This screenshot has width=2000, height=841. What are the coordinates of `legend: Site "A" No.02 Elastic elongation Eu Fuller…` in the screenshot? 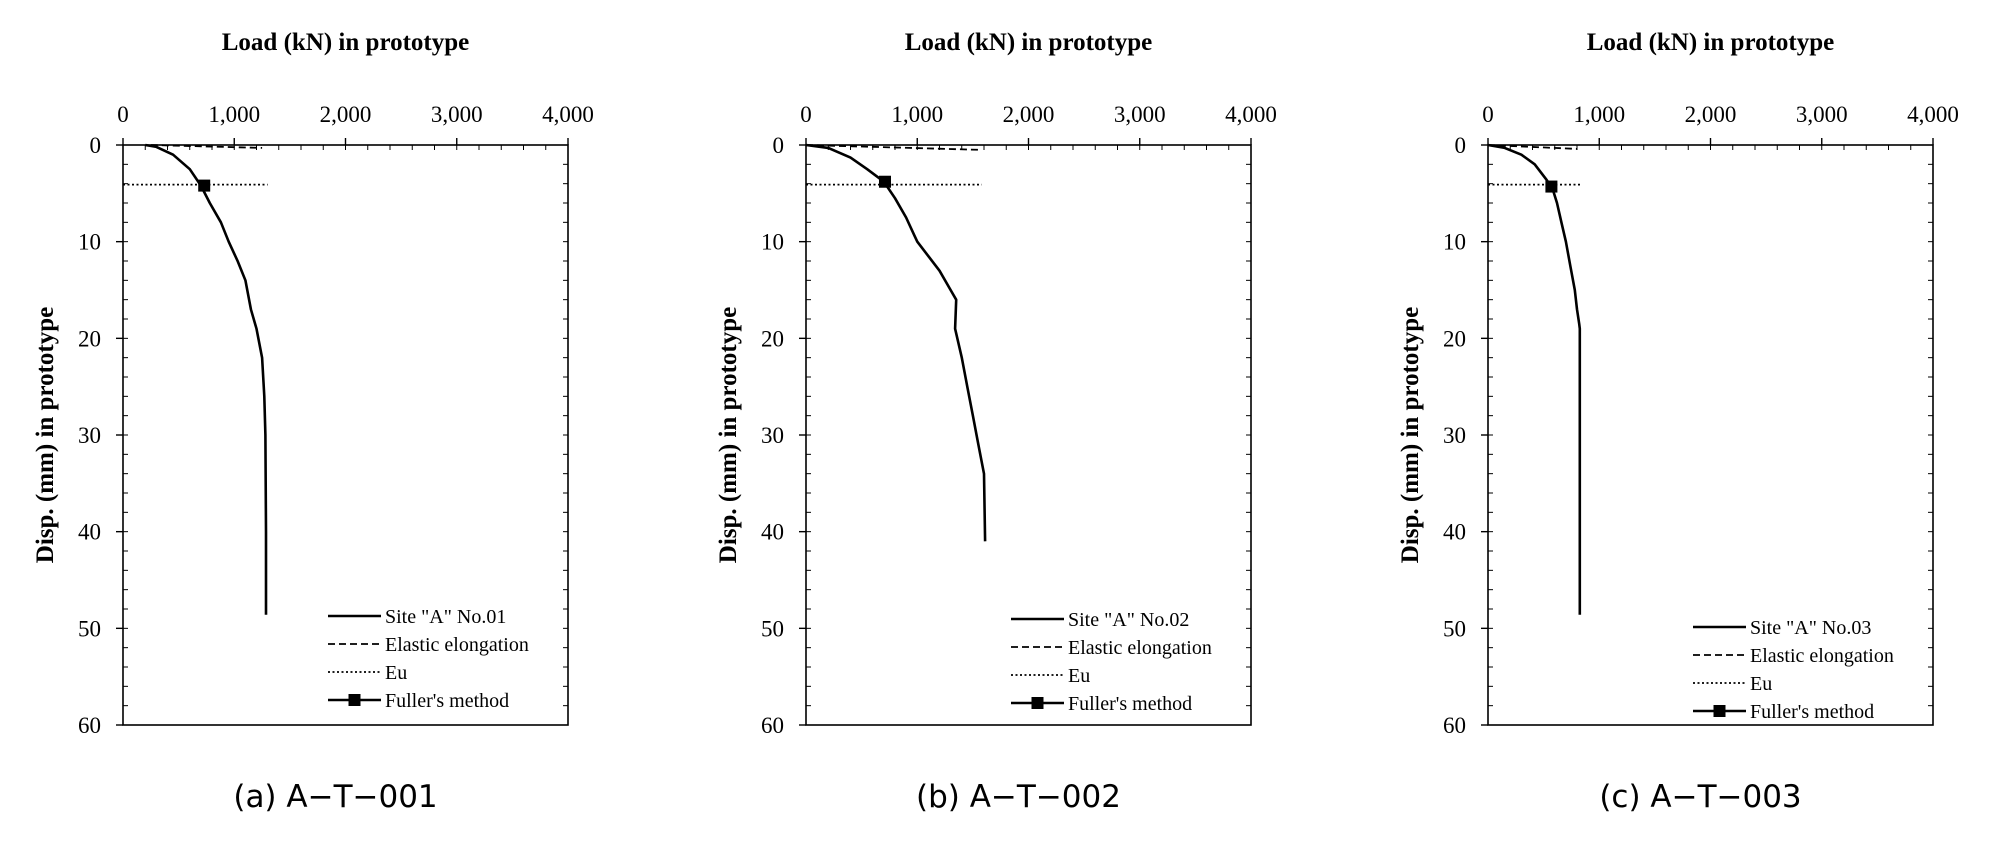 It's located at (1111, 662).